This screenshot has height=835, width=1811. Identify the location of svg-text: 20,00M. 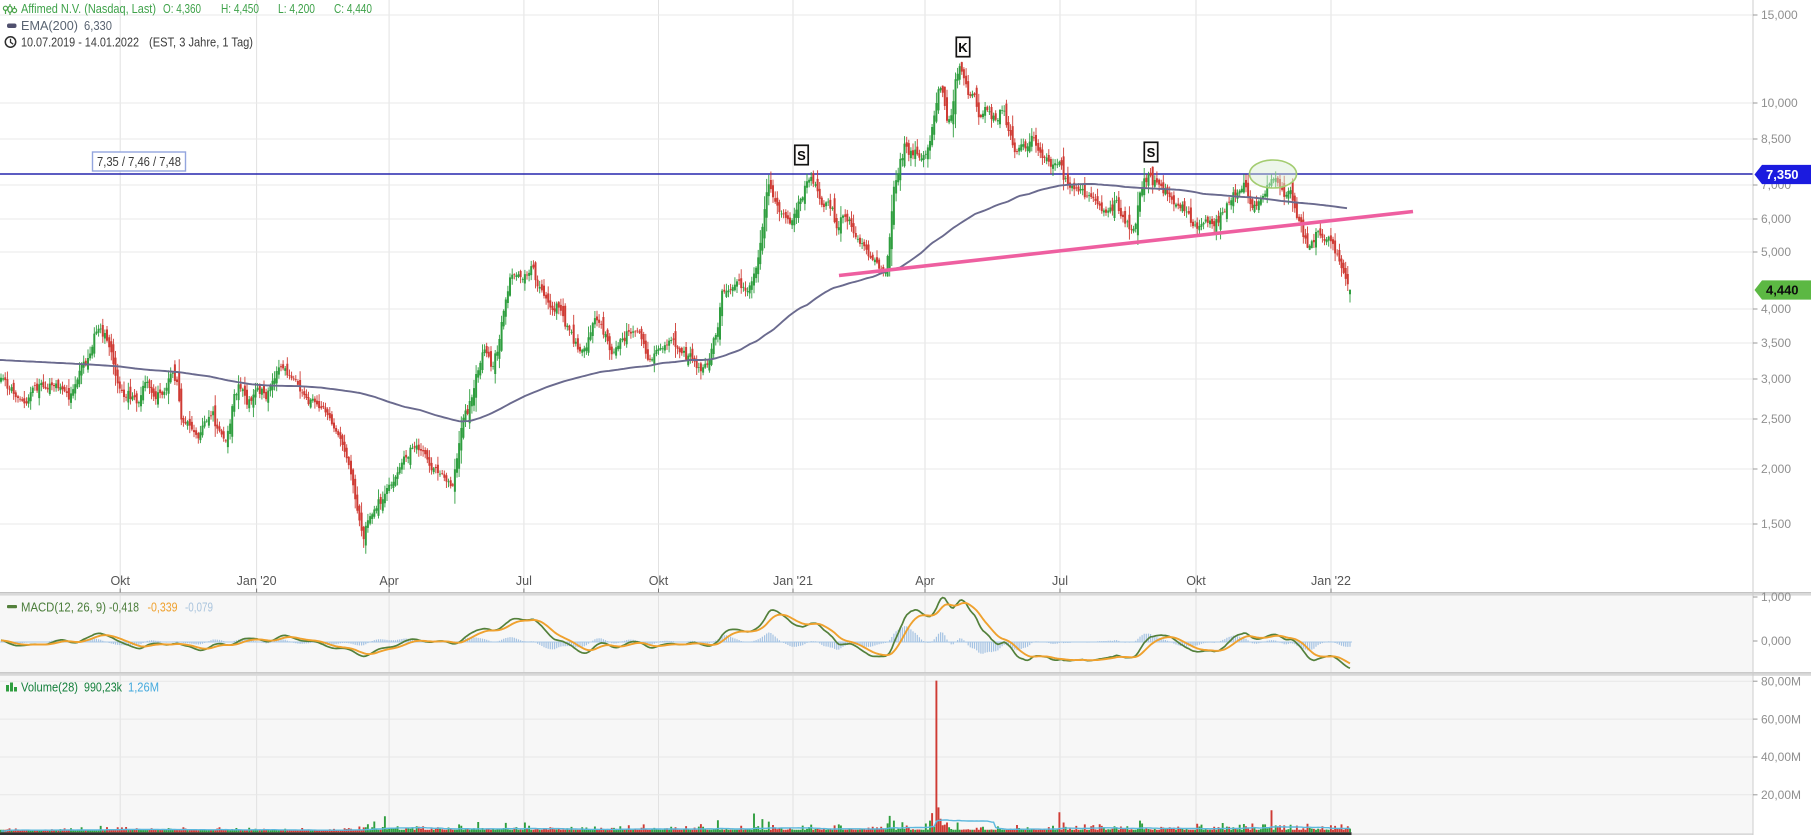
(1781, 795).